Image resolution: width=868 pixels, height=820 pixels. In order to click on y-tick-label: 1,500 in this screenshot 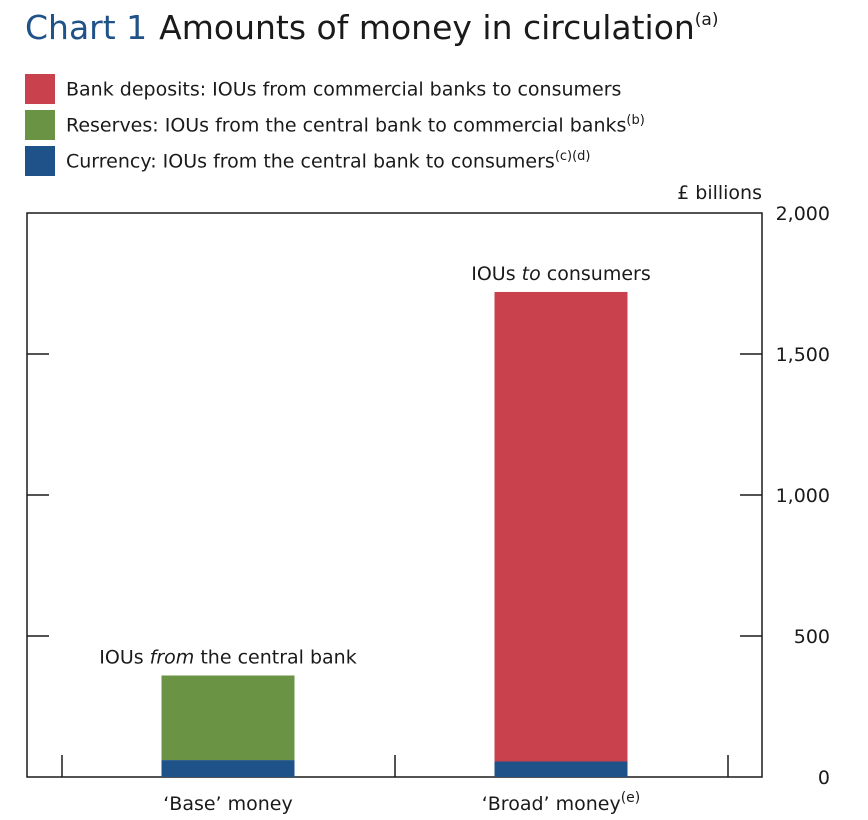, I will do `click(803, 355)`.